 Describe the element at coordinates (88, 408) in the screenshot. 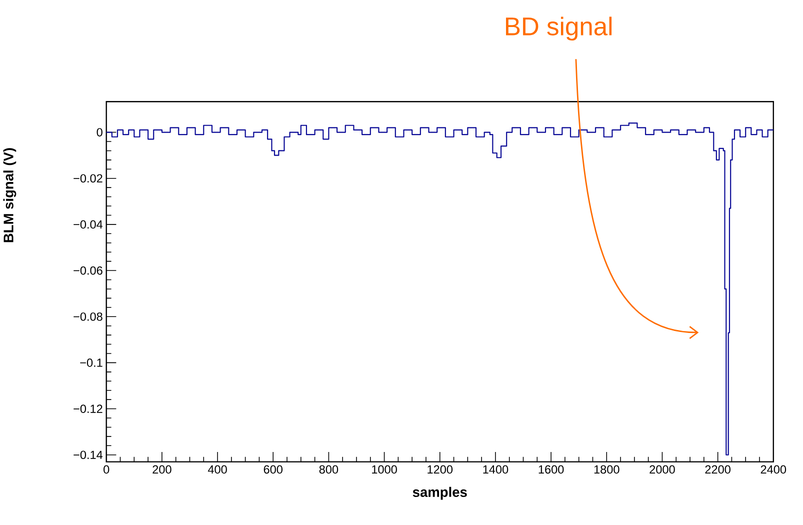

I see `y-tick-label: −0.12` at that location.